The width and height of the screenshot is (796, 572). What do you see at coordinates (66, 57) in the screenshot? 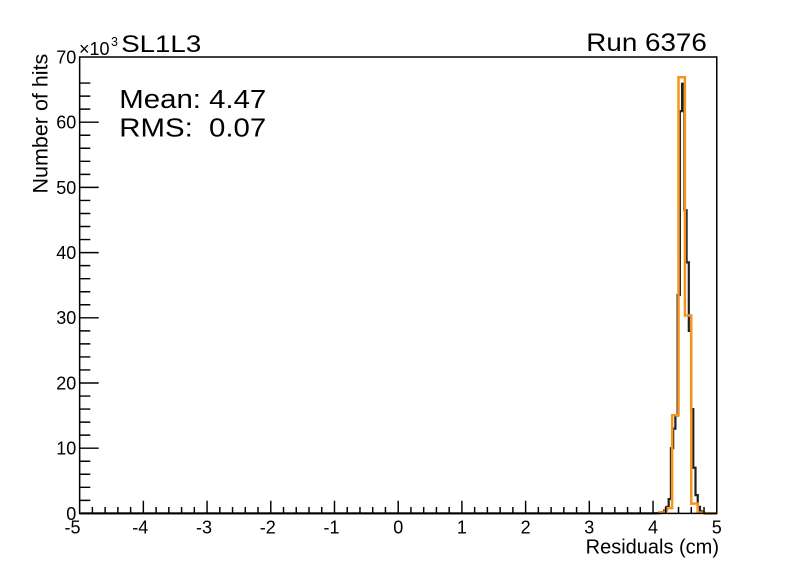
I see `svg-text: 70` at bounding box center [66, 57].